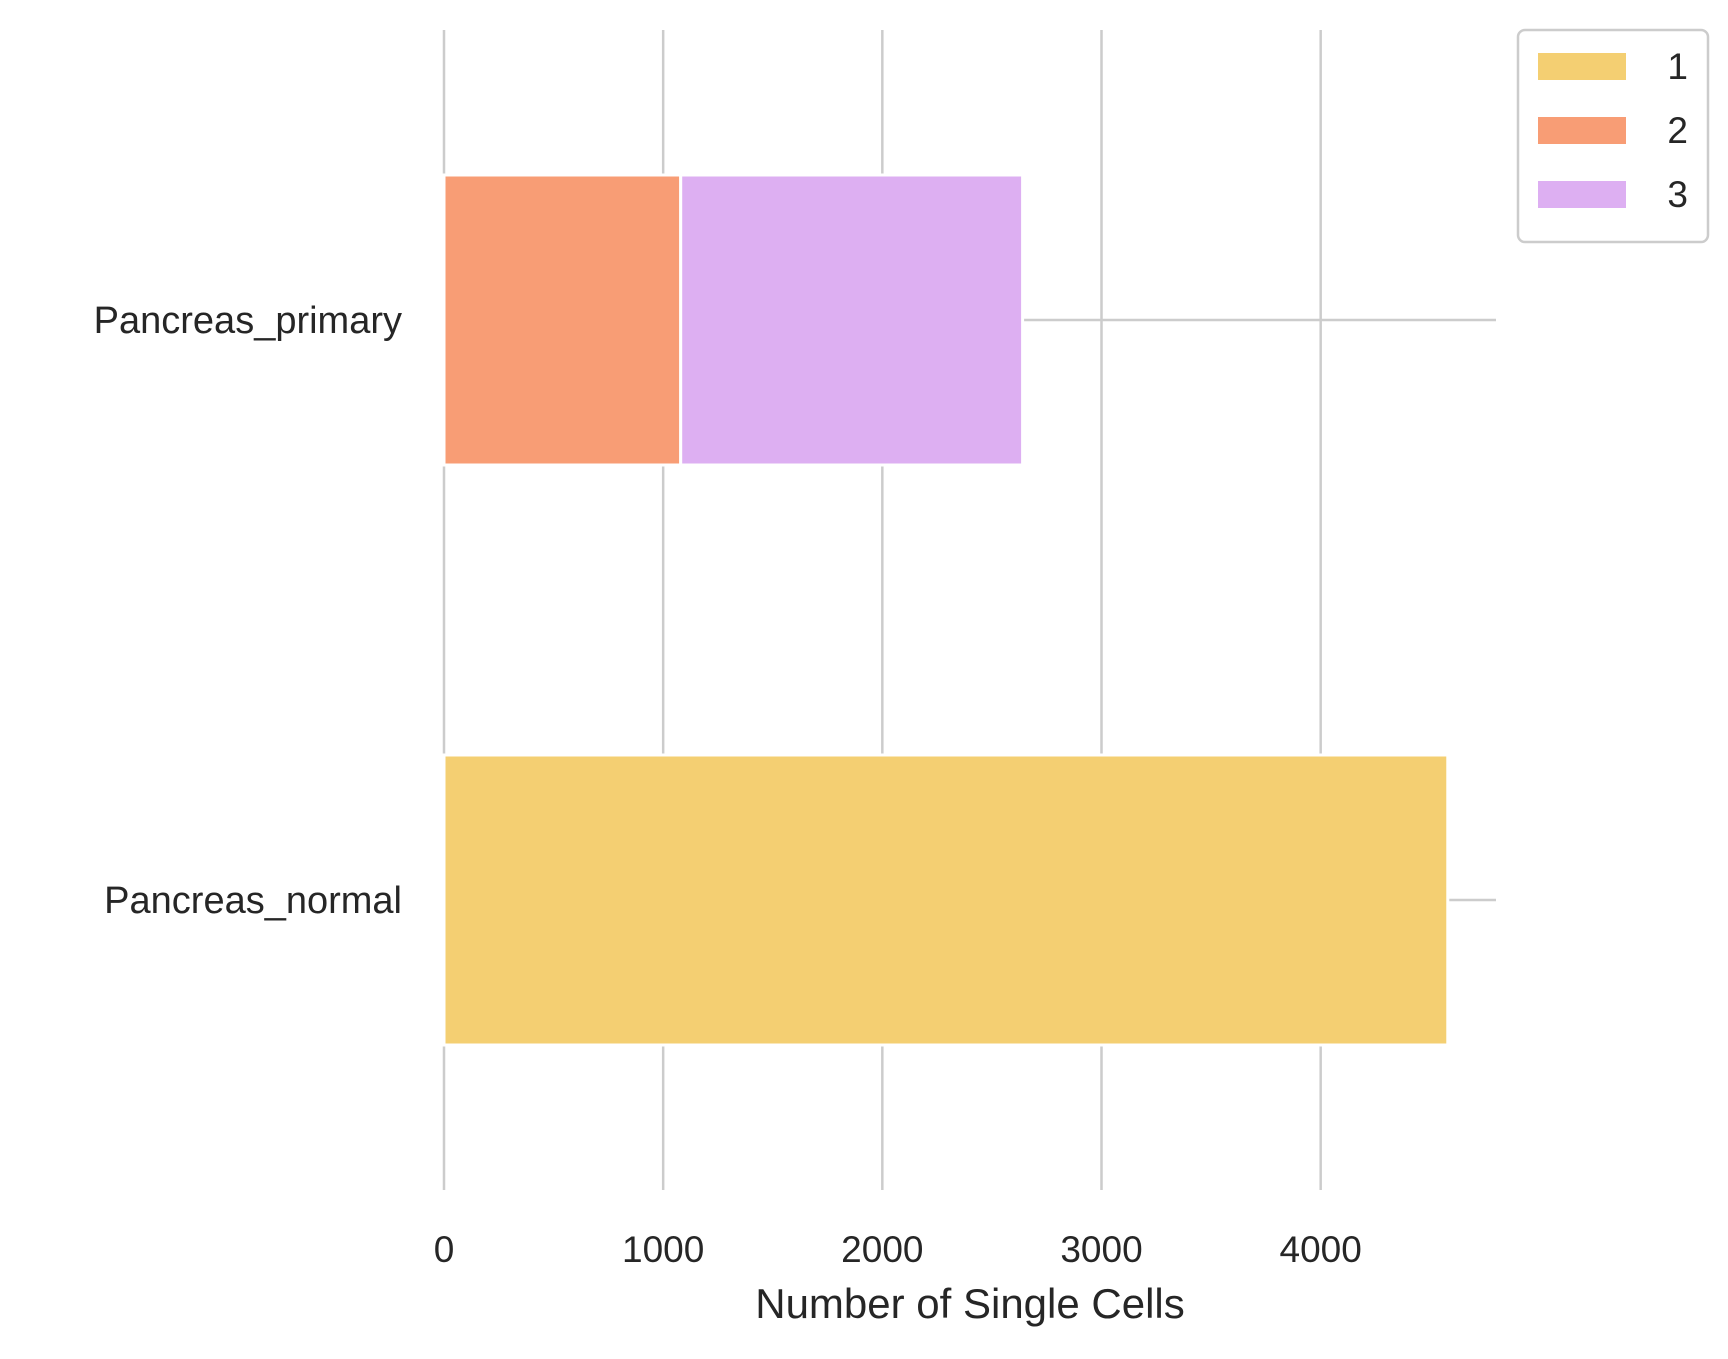  I want to click on x-tick-label: 1000, so click(663, 1249).